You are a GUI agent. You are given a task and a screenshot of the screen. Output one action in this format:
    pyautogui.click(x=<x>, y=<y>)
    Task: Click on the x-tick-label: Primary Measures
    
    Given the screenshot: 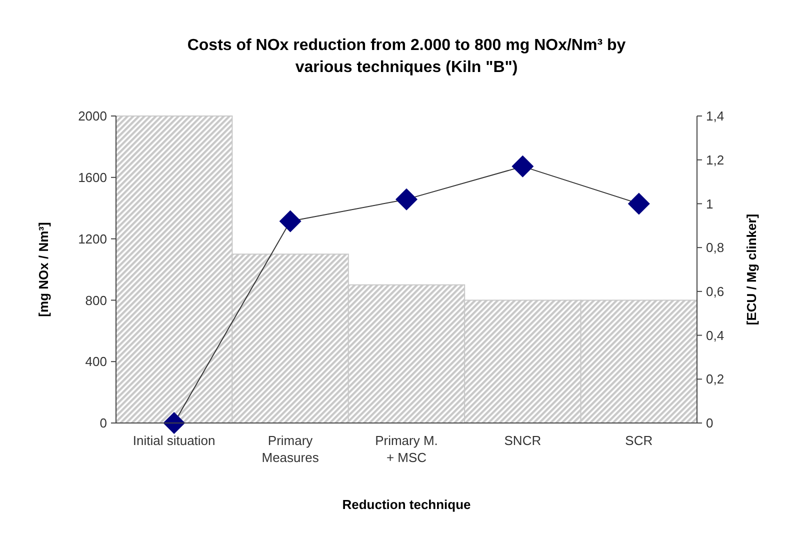 What is the action you would take?
    pyautogui.click(x=291, y=449)
    